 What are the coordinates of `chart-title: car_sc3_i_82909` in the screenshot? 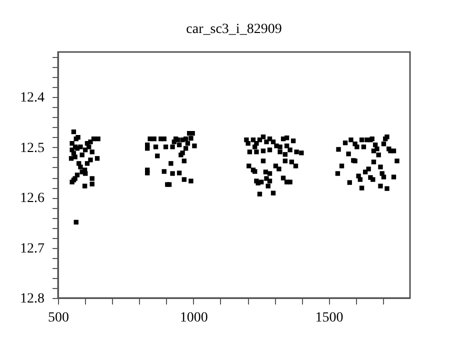 It's located at (234, 29).